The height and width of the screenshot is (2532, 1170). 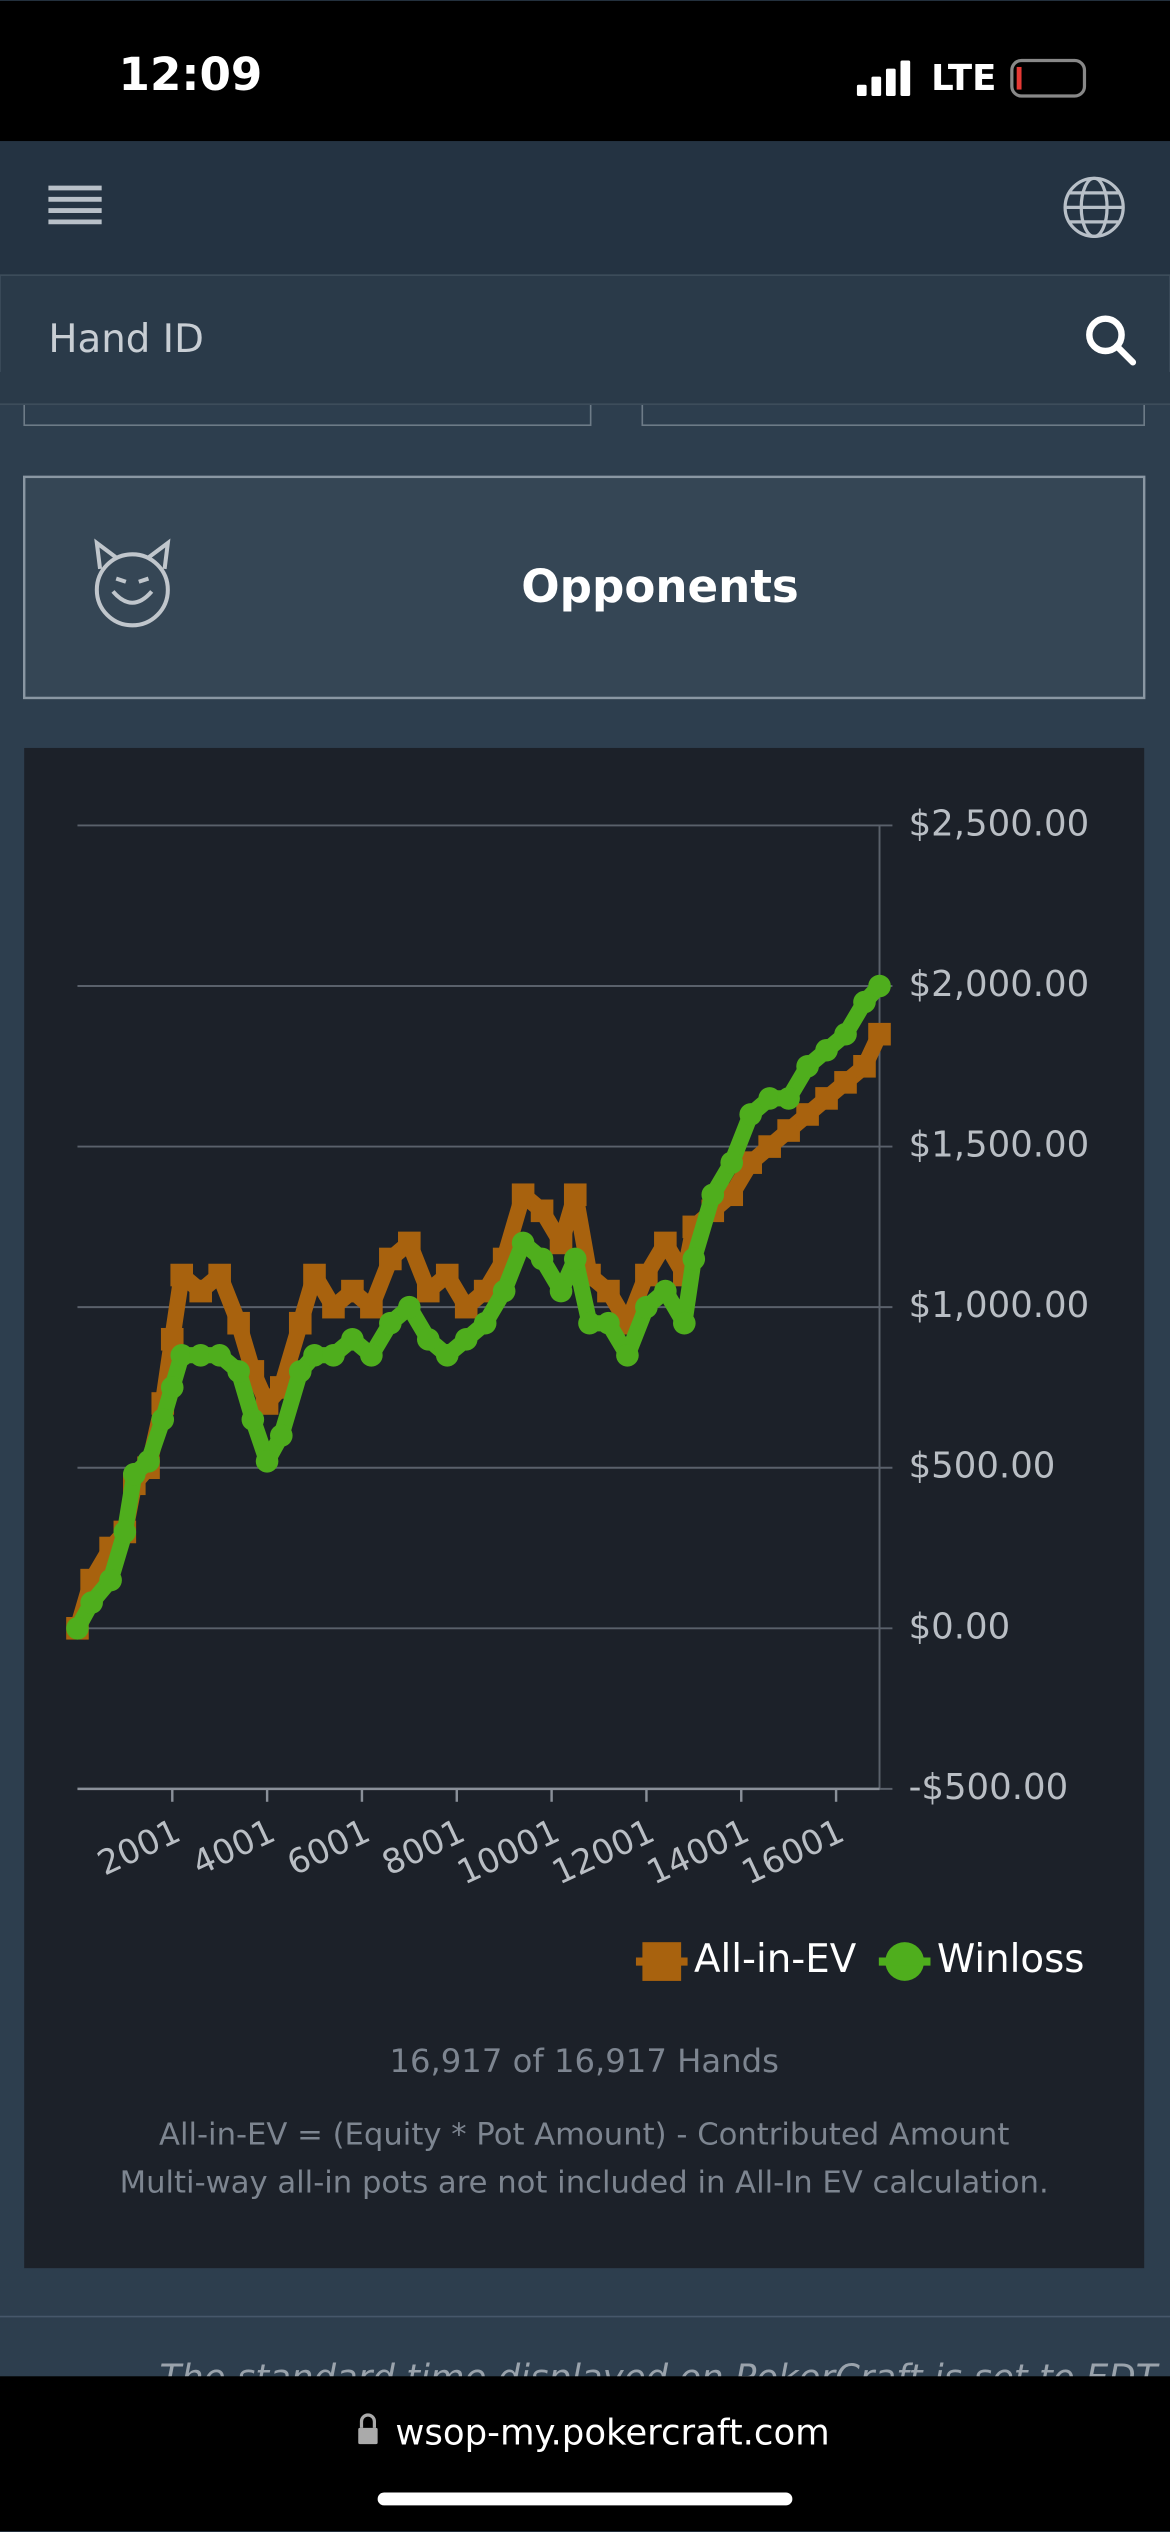 I want to click on y-tick-label: $500.00, so click(x=982, y=1466).